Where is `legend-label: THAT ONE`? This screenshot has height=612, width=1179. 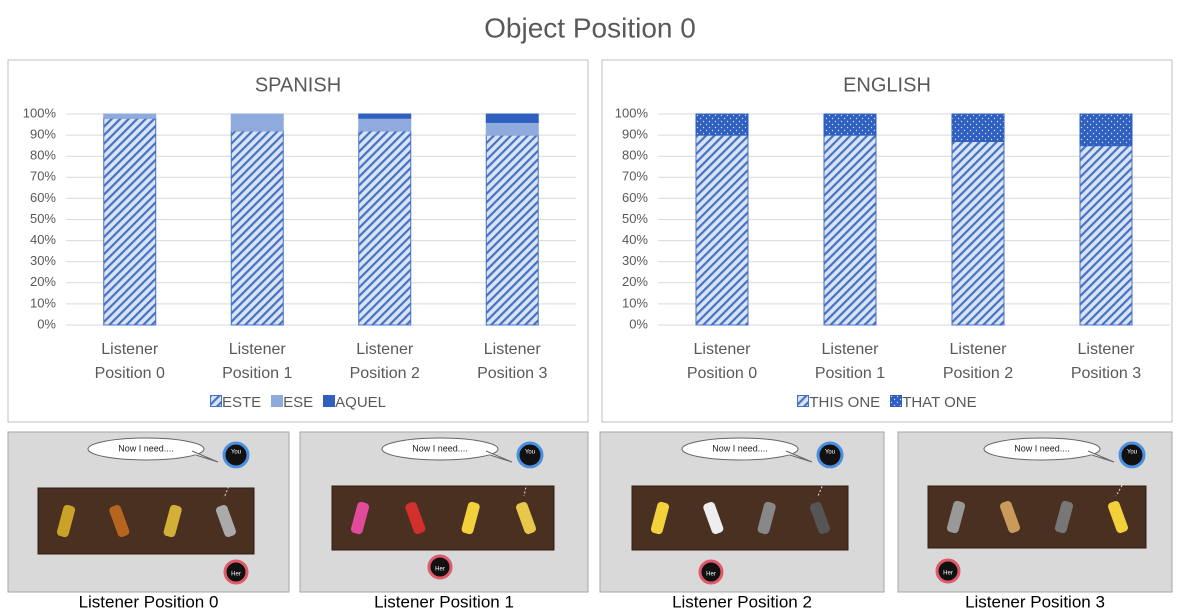 legend-label: THAT ONE is located at coordinates (939, 402).